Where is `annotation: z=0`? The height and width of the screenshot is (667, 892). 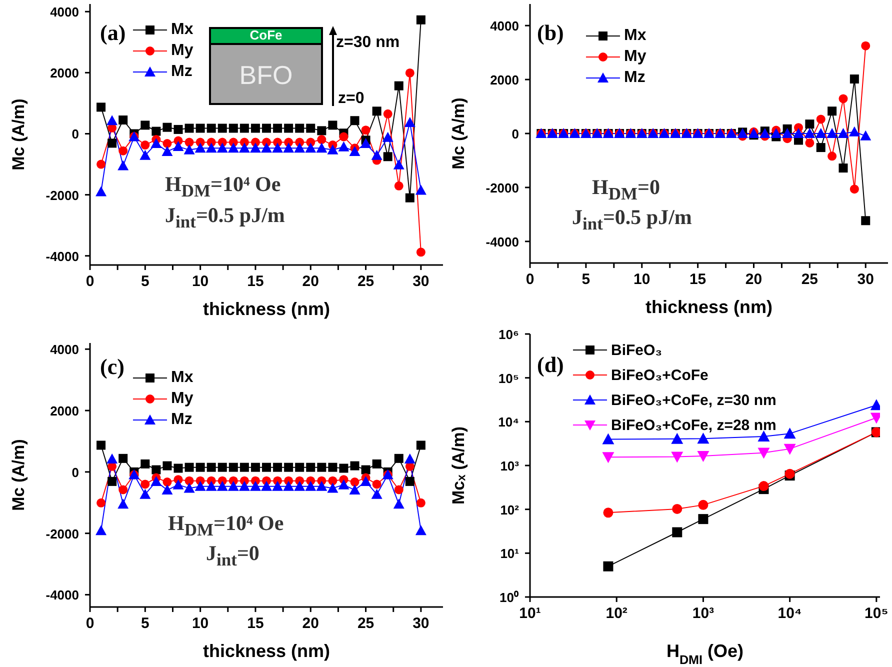 annotation: z=0 is located at coordinates (351, 98).